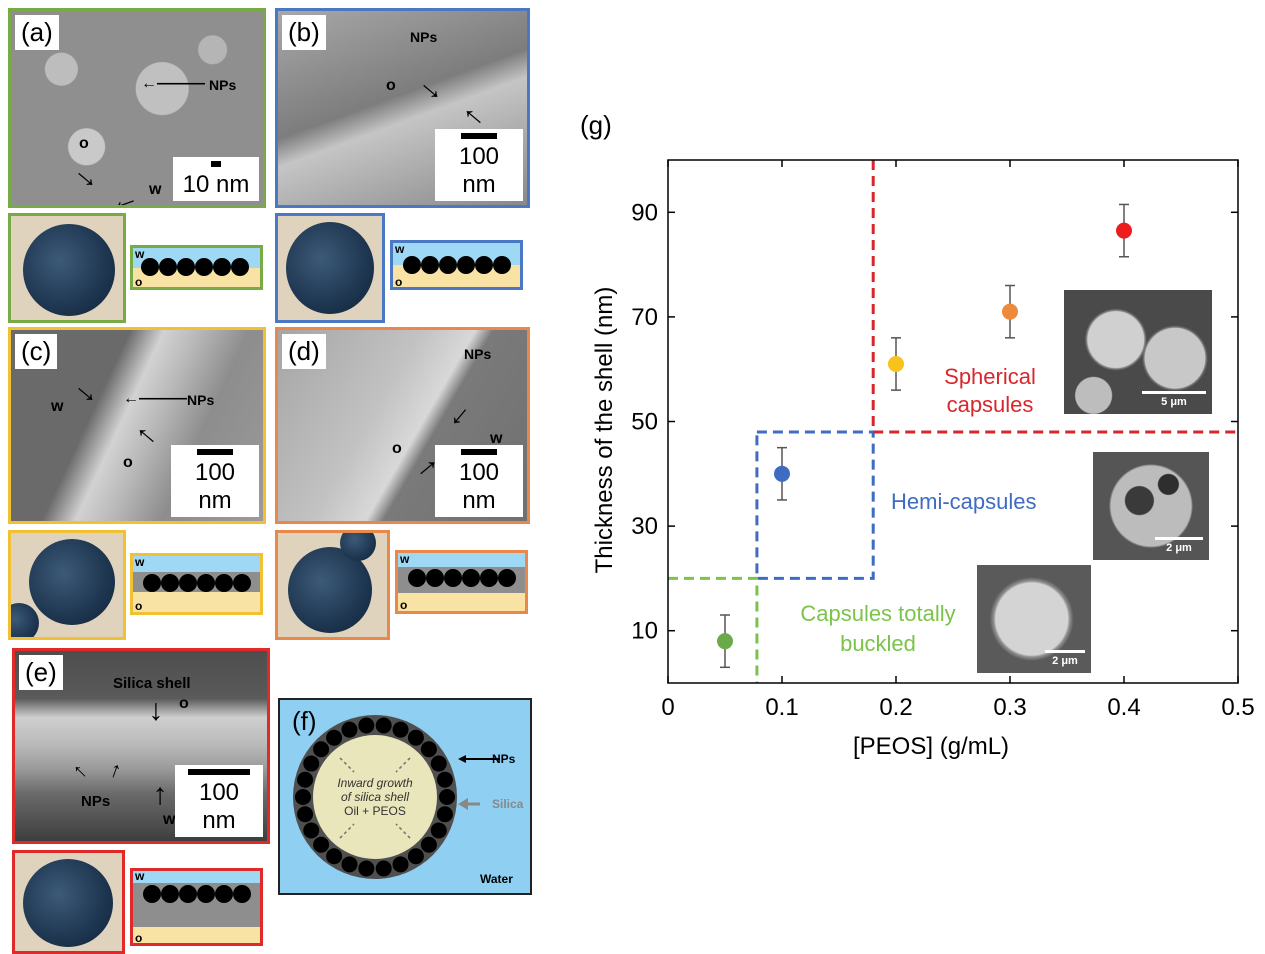 The image size is (1265, 954). What do you see at coordinates (644, 422) in the screenshot?
I see `y-tick-label: 50` at bounding box center [644, 422].